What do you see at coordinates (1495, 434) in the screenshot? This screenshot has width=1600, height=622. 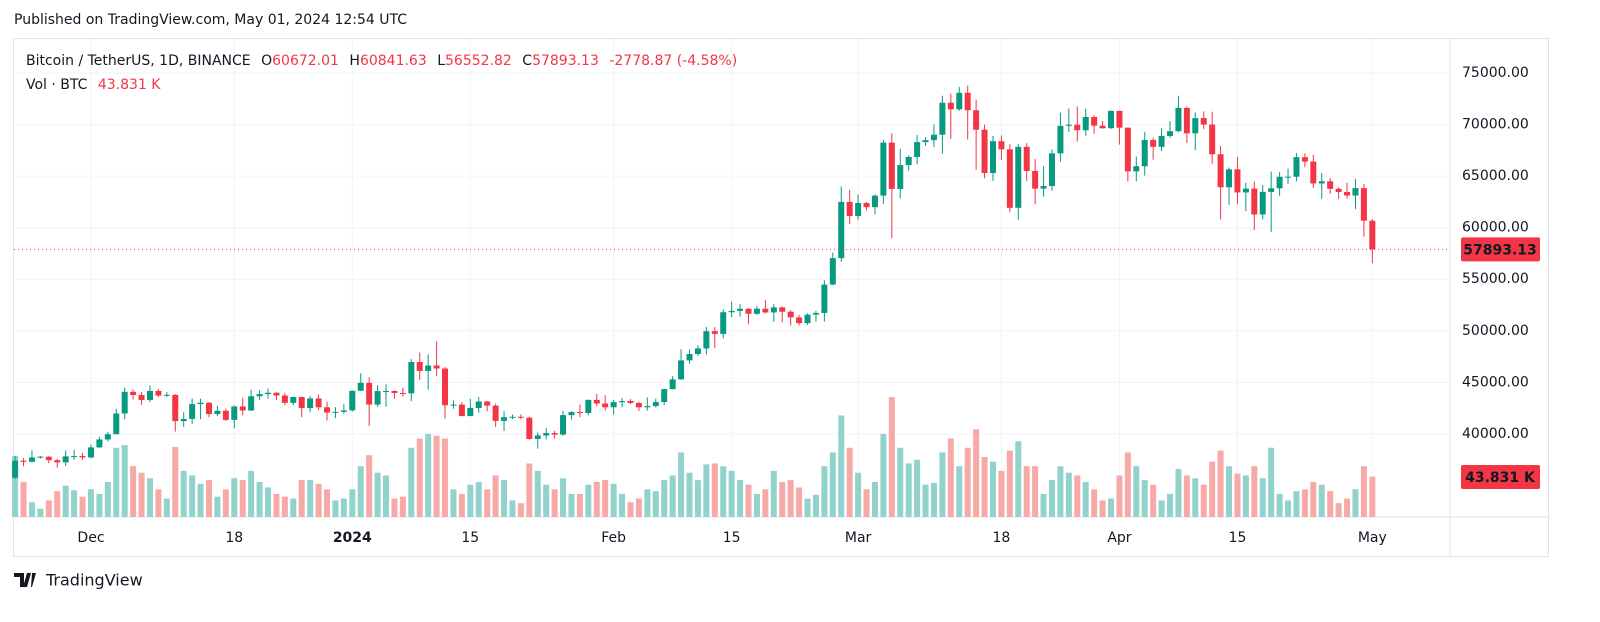 I see `y-tick-label: 40000.00` at bounding box center [1495, 434].